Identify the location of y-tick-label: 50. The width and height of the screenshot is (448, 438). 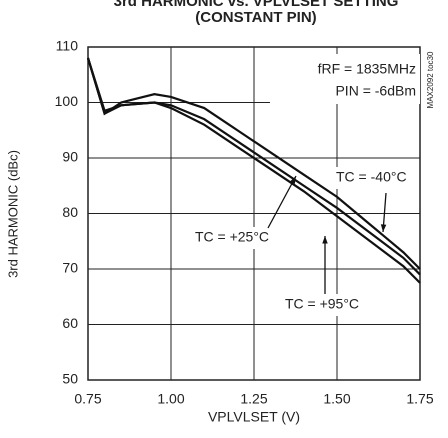
(70, 379).